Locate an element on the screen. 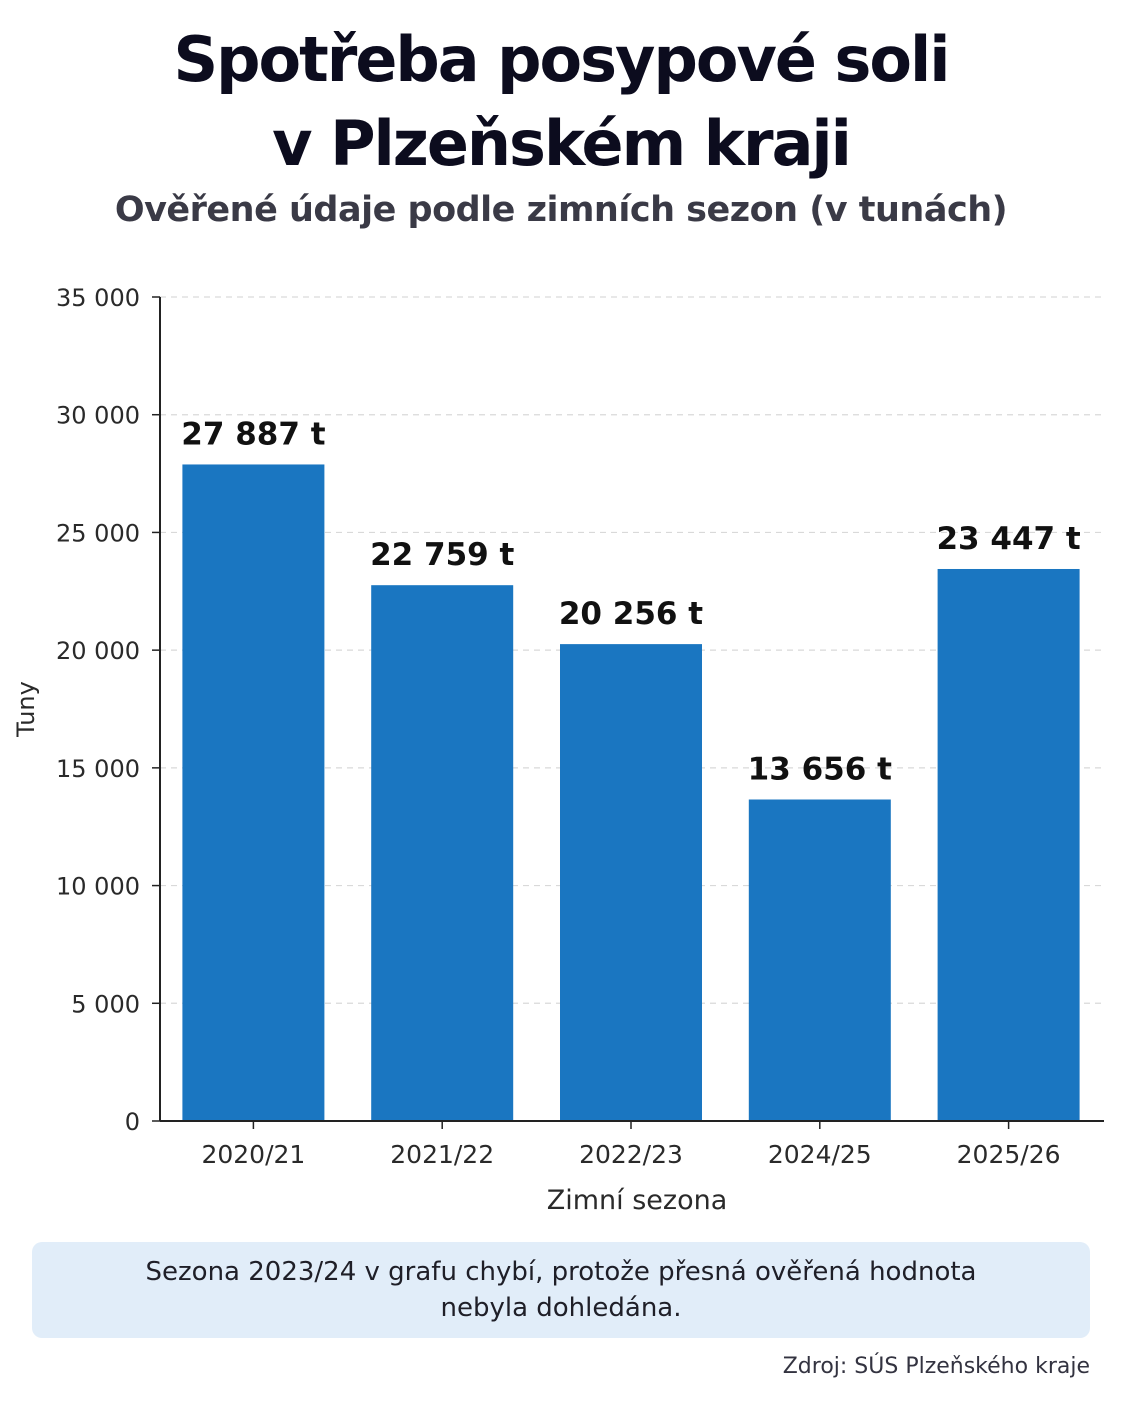 The height and width of the screenshot is (1402, 1122). y-tick-label: 35 000 is located at coordinates (98, 298).